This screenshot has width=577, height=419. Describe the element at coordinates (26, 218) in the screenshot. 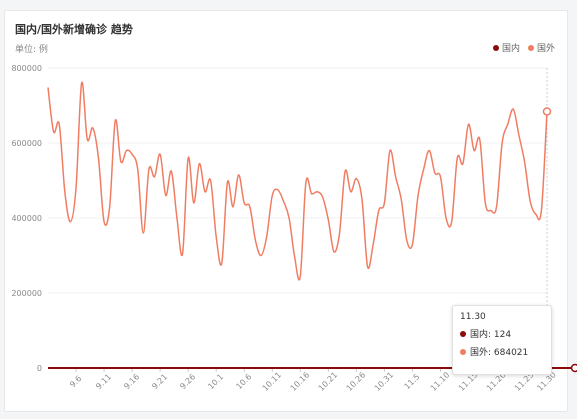

I see `y-tick-label: 400000` at that location.